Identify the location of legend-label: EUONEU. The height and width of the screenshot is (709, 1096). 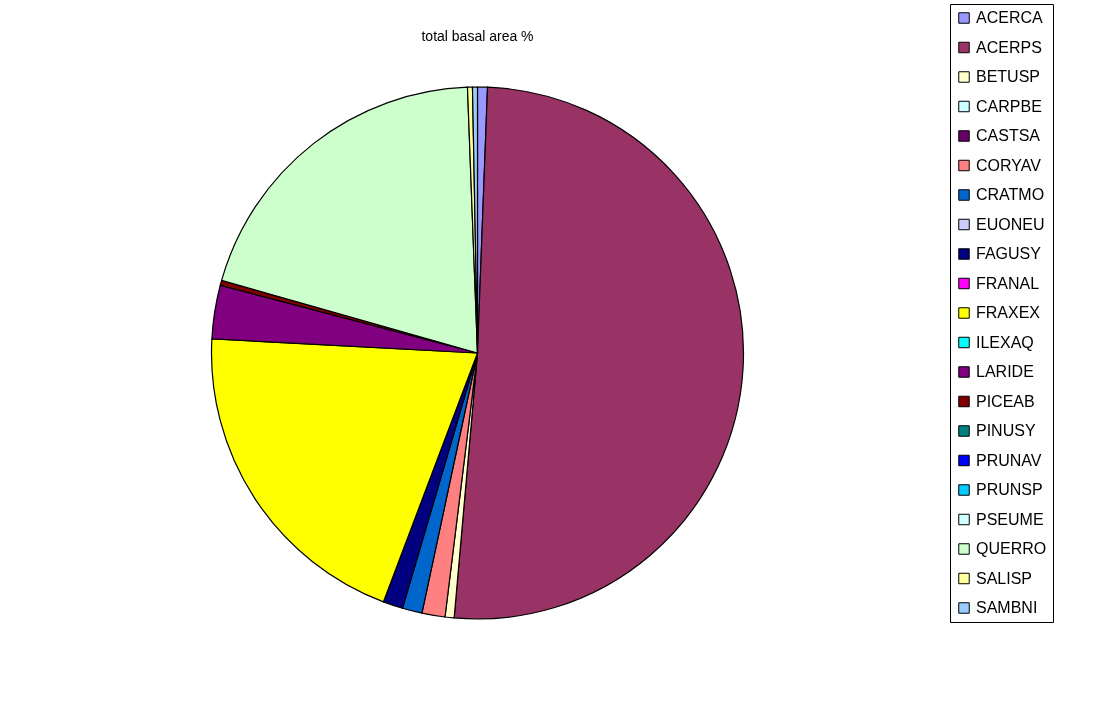
(1010, 224).